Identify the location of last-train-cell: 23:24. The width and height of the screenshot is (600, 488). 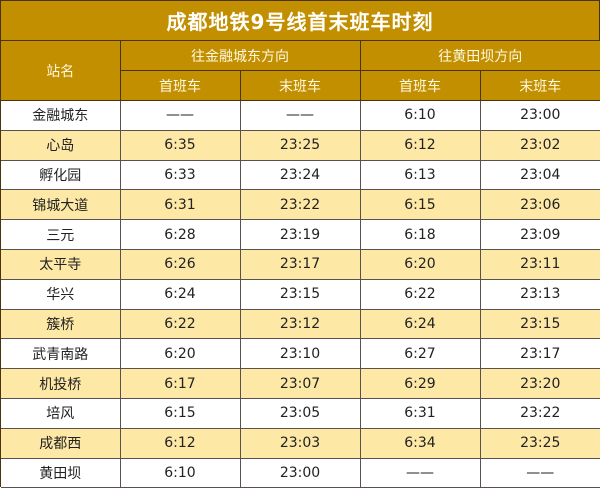
(300, 175).